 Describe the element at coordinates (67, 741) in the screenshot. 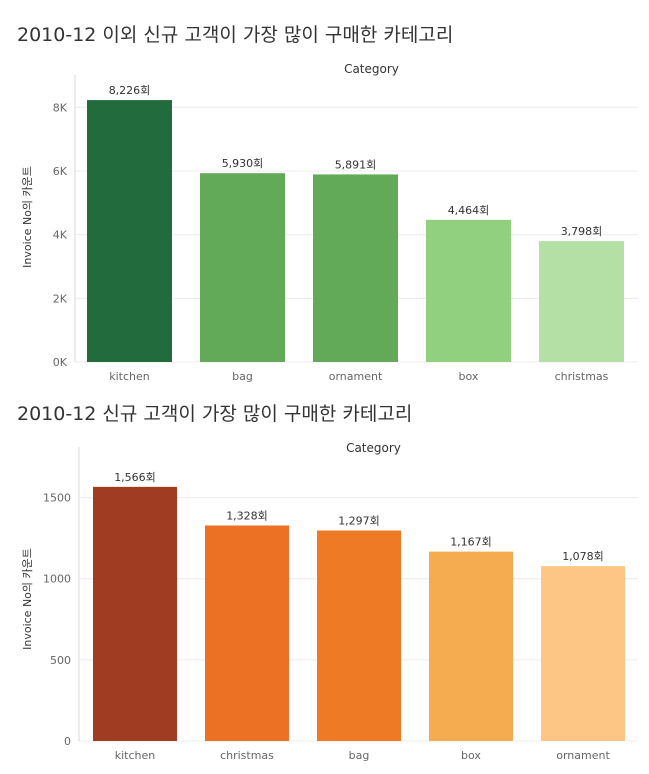

I see `chart-2-y-tick-label: 0` at that location.